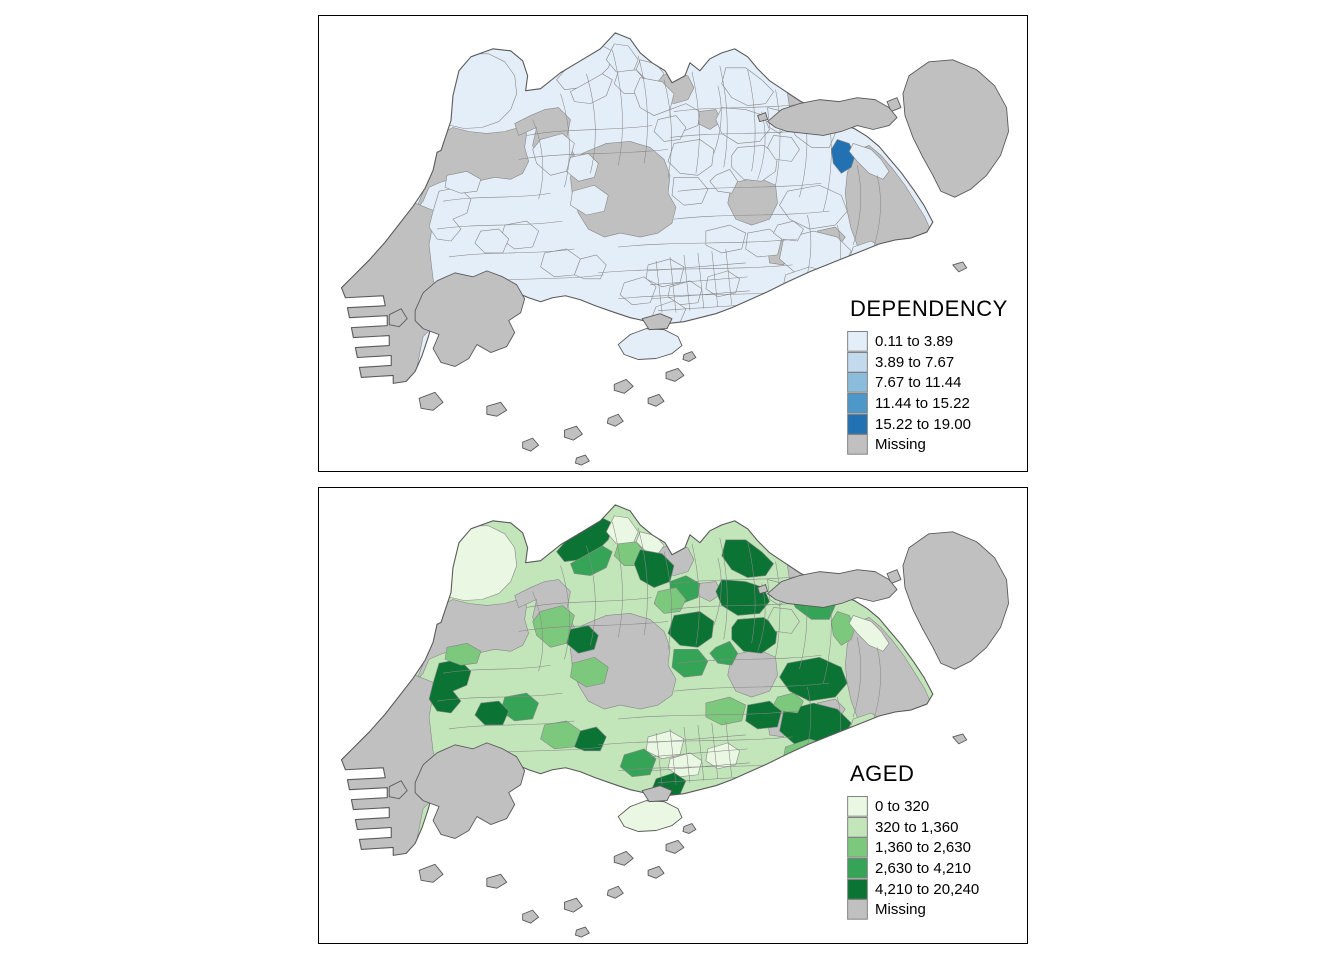 This screenshot has width=1344, height=960. Describe the element at coordinates (657, 794) in the screenshot. I see `island-brani` at that location.